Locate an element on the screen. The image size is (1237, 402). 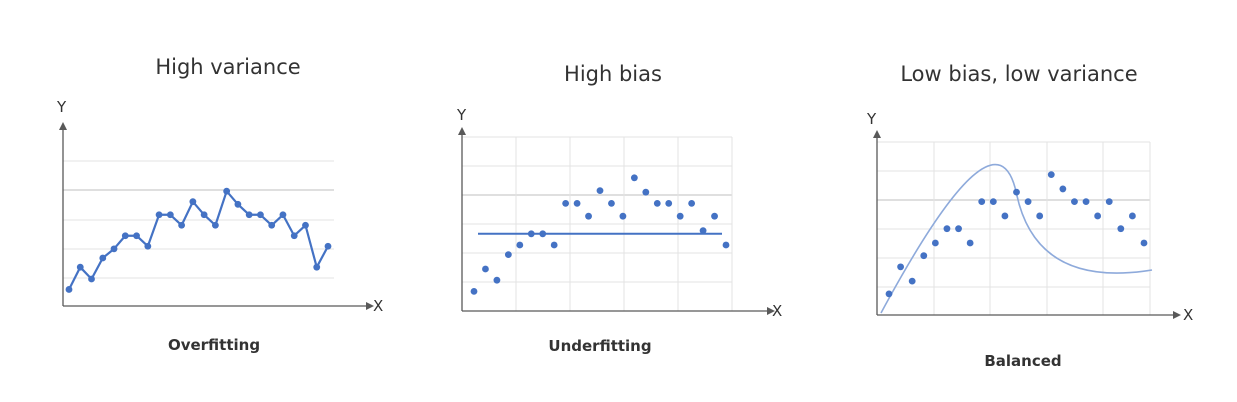
panel-title-underfit: High bias is located at coordinates (613, 74).